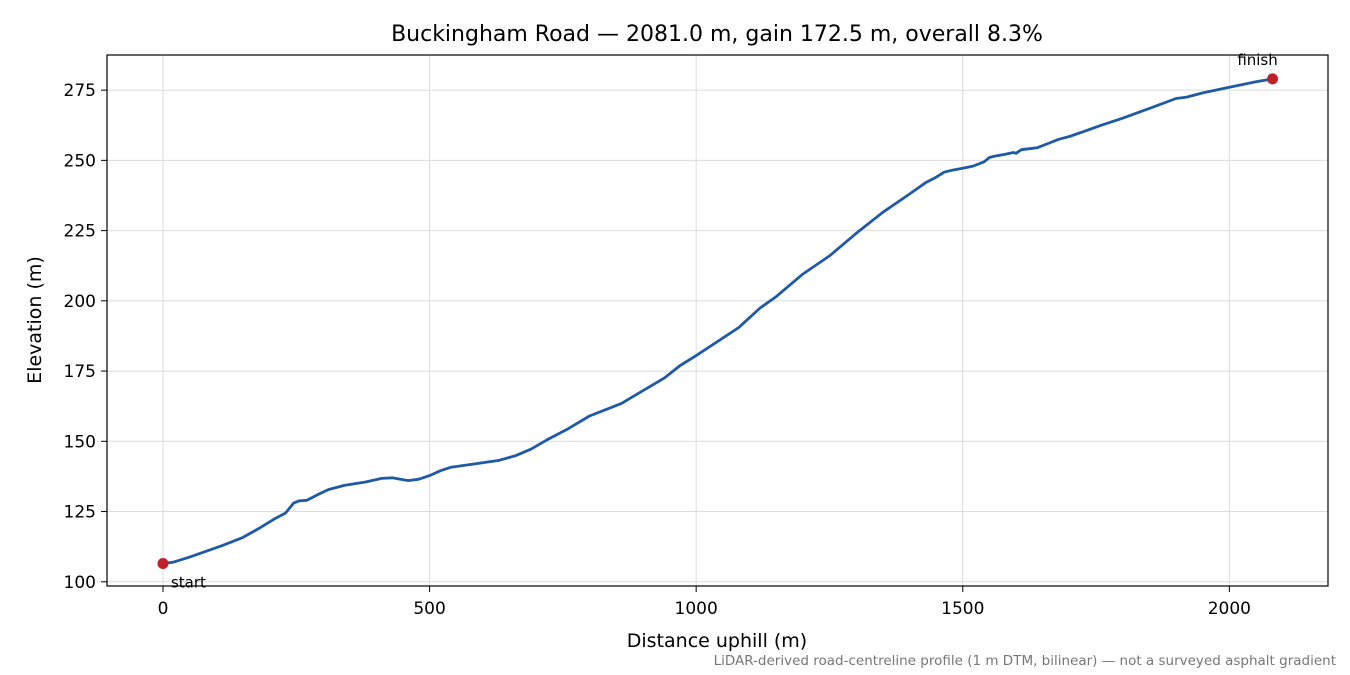  Describe the element at coordinates (696, 609) in the screenshot. I see `x-tick-label: 1000` at that location.